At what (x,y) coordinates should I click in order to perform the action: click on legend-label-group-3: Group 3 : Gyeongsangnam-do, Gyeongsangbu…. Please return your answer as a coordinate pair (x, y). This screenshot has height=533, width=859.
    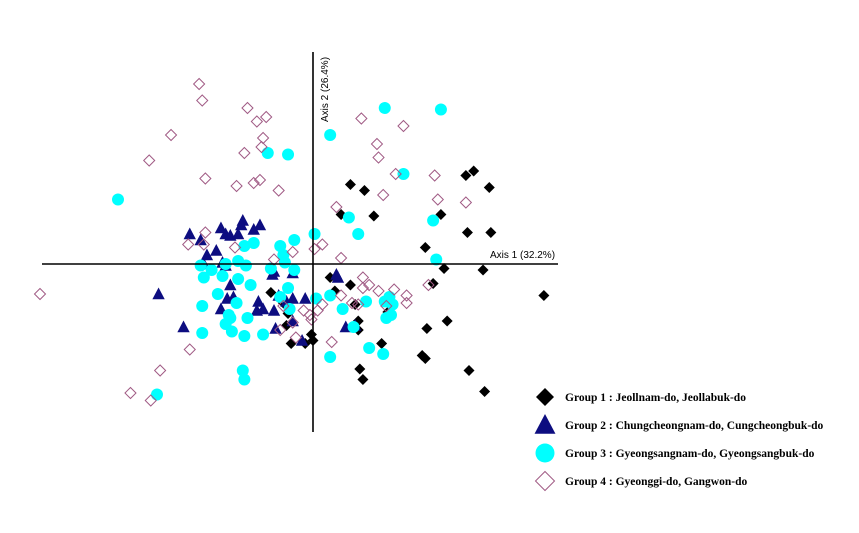
    Looking at the image, I should click on (690, 454).